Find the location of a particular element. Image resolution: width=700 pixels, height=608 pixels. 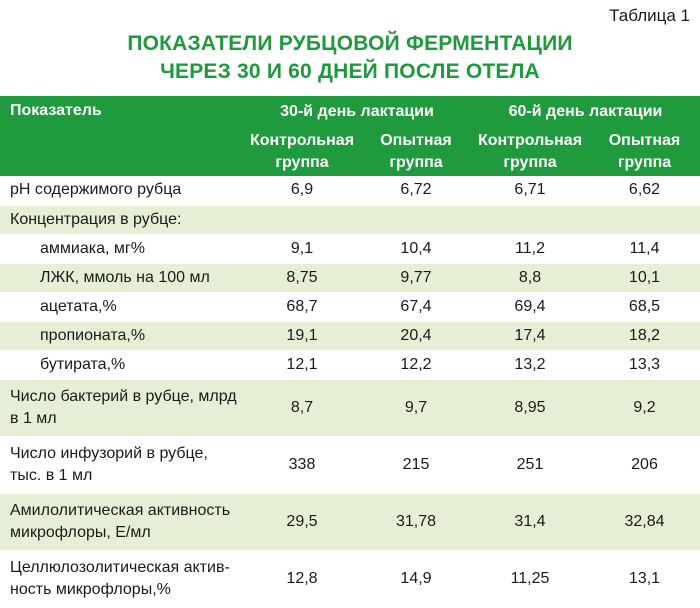

cell-value: 32,84 is located at coordinates (644, 521).